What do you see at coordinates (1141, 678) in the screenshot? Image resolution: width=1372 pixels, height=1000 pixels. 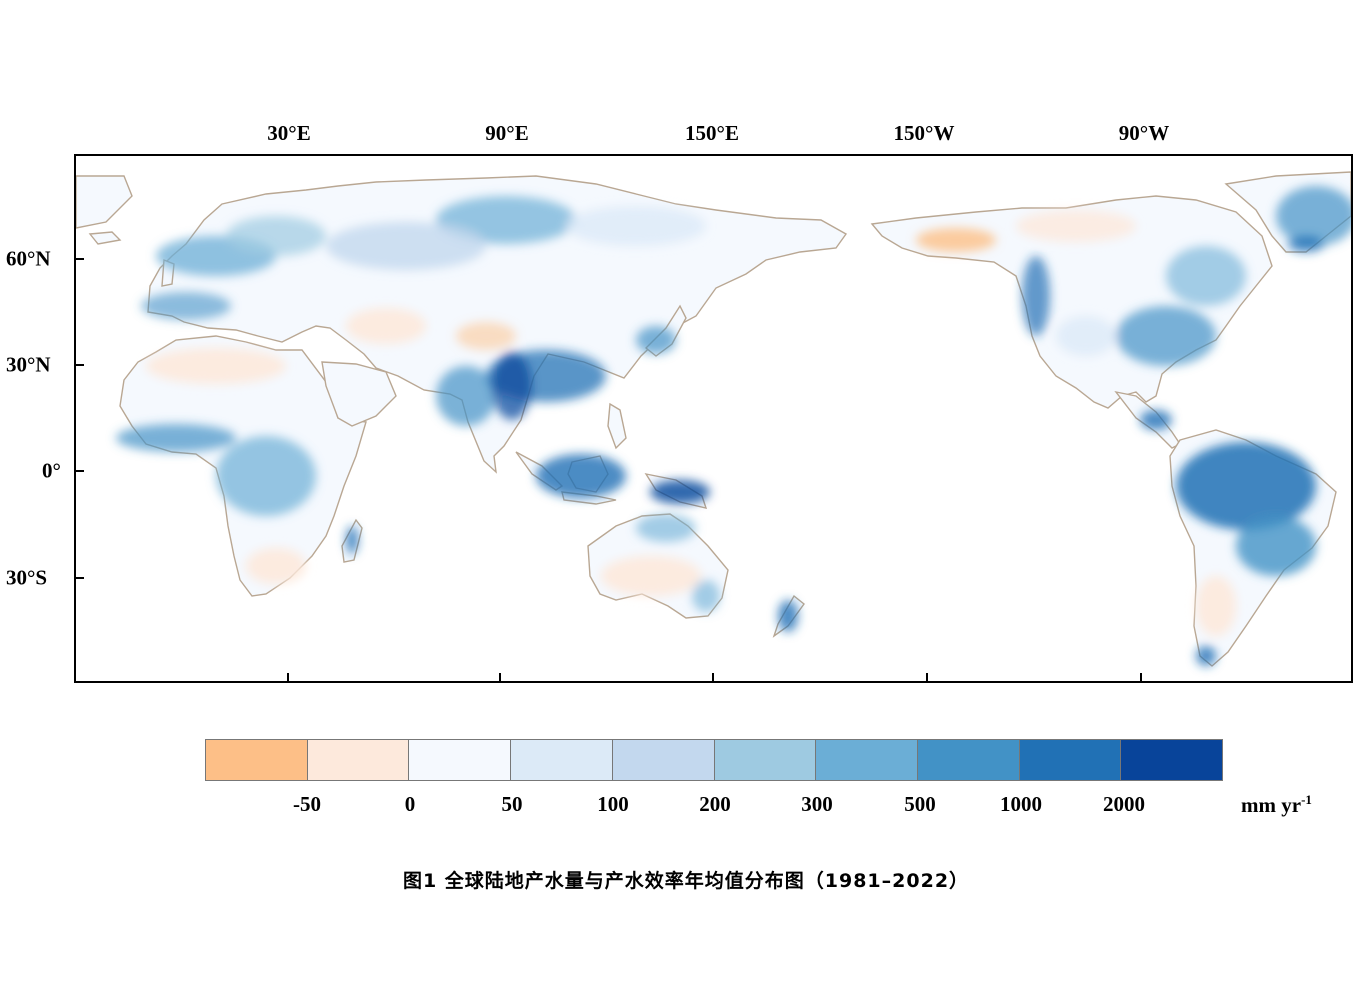 I see `tick-x-90w` at bounding box center [1141, 678].